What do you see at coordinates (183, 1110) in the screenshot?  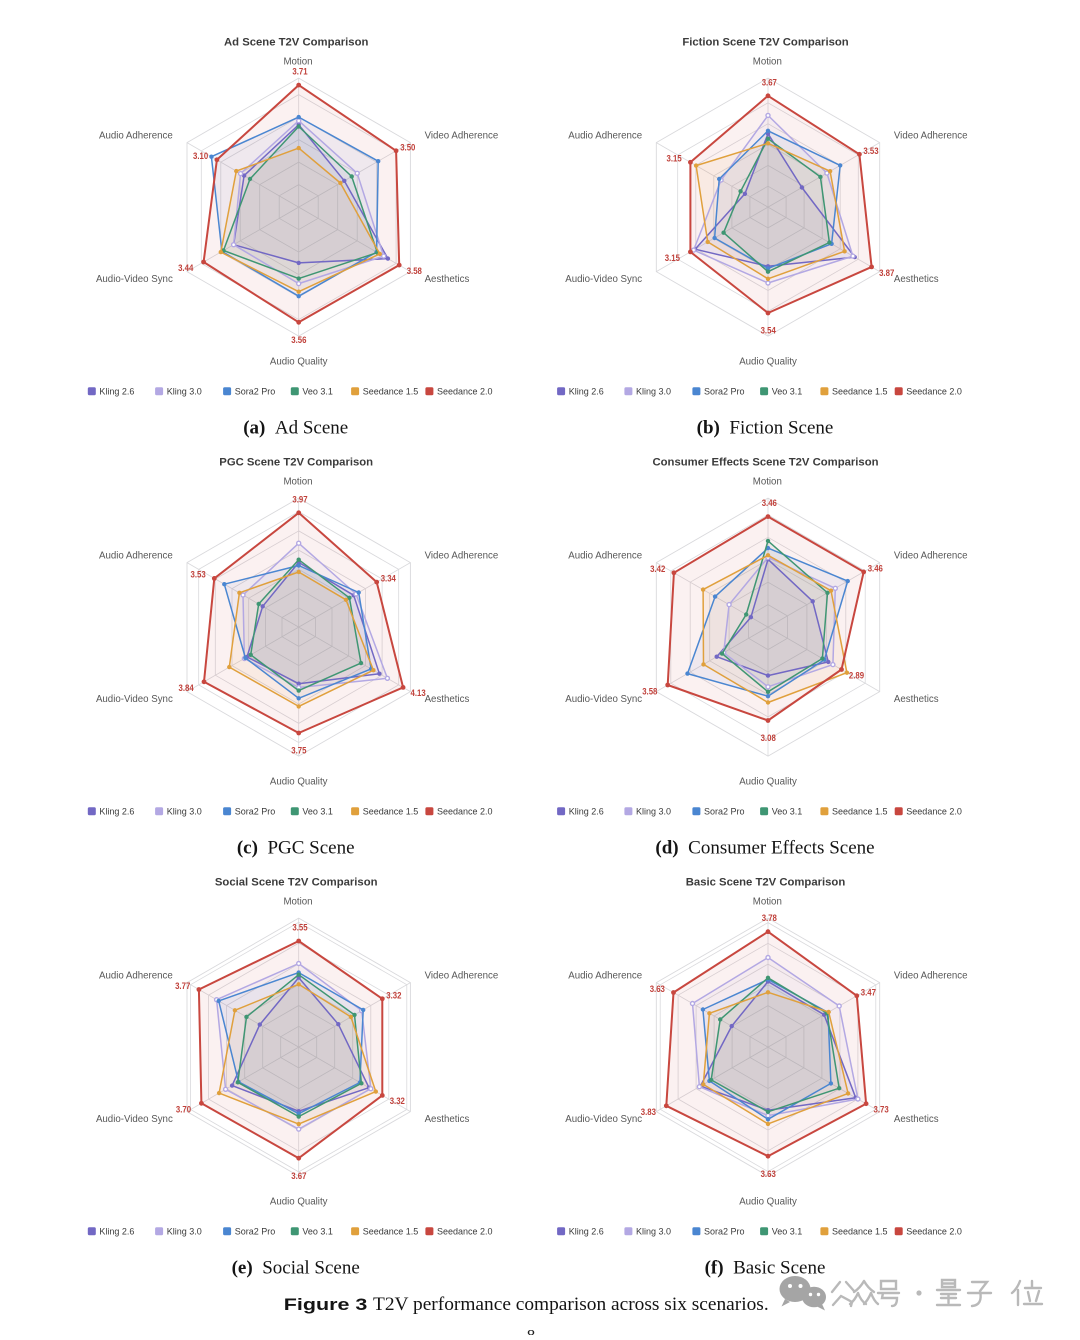 I see `svg-text: 3.70` at bounding box center [183, 1110].